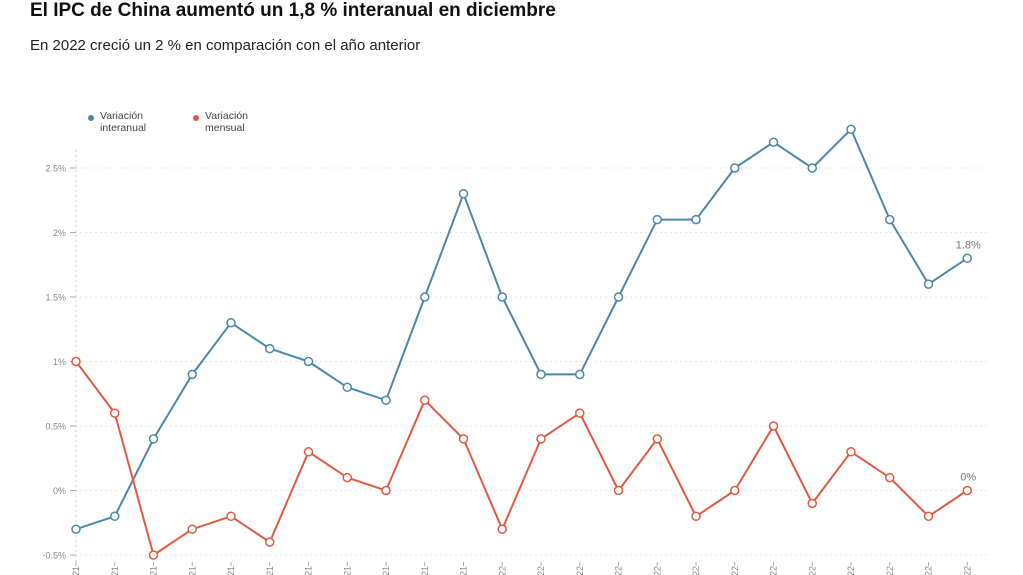 Image resolution: width=1023 pixels, height=575 pixels. I want to click on y-tick-label: 1%, so click(59, 362).